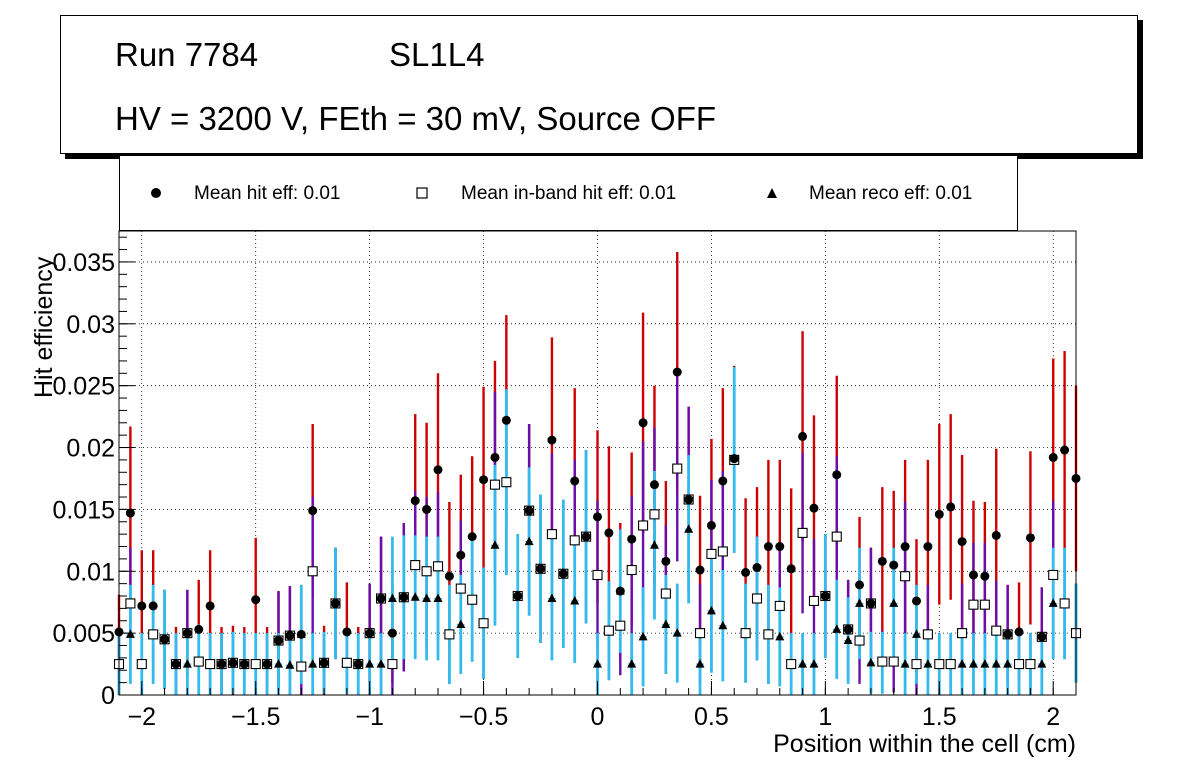  Describe the element at coordinates (924, 744) in the screenshot. I see `x-axis-title: Position within the cell (cm)` at that location.